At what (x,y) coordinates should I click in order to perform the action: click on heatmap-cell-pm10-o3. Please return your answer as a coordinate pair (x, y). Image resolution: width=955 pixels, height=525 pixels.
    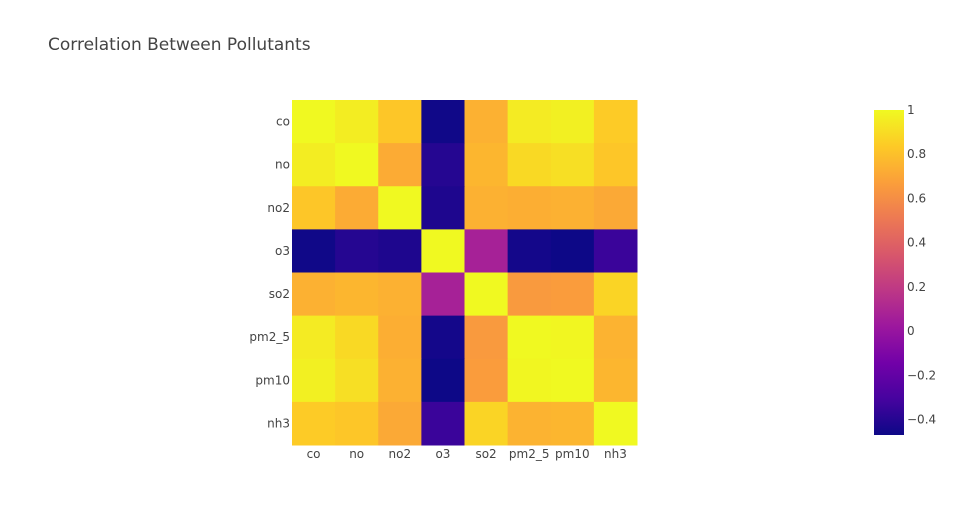
    Looking at the image, I should click on (443, 380).